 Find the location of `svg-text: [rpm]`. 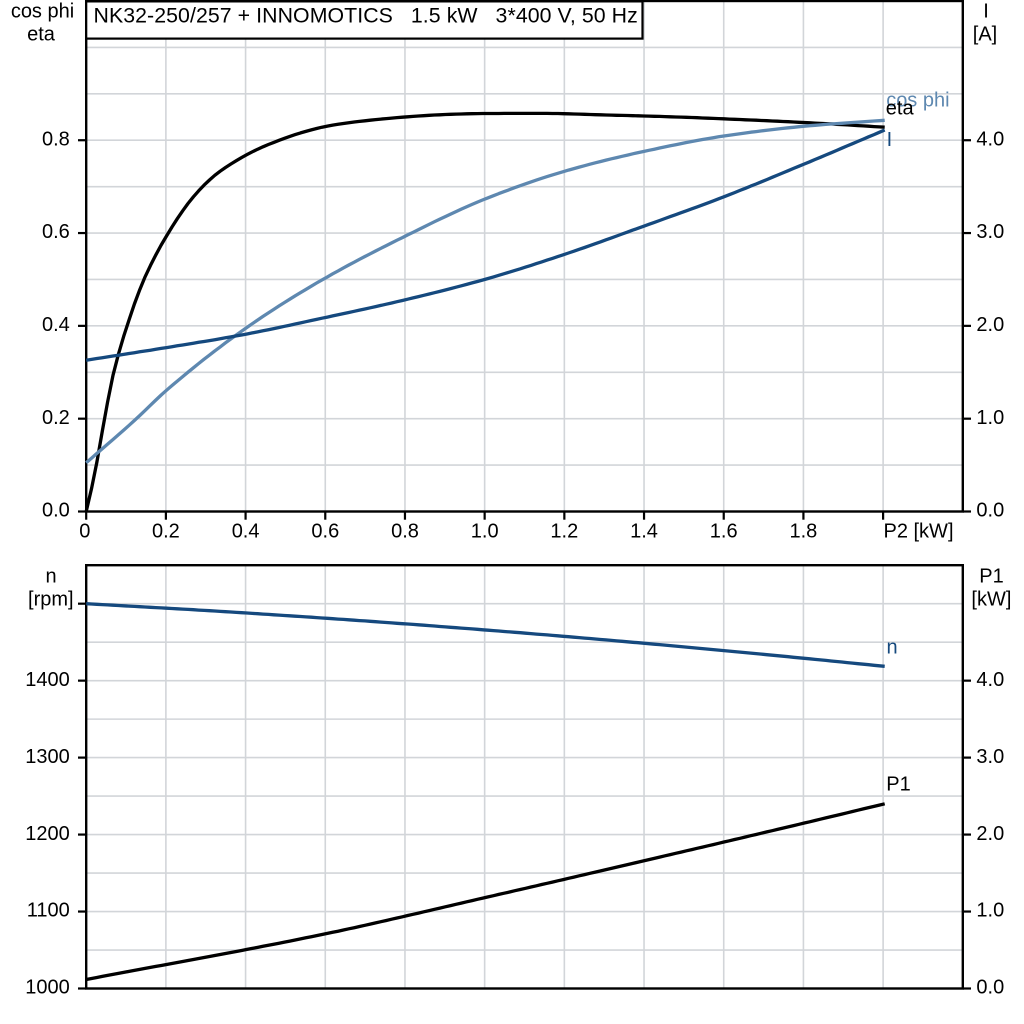

svg-text: [rpm] is located at coordinates (51, 599).